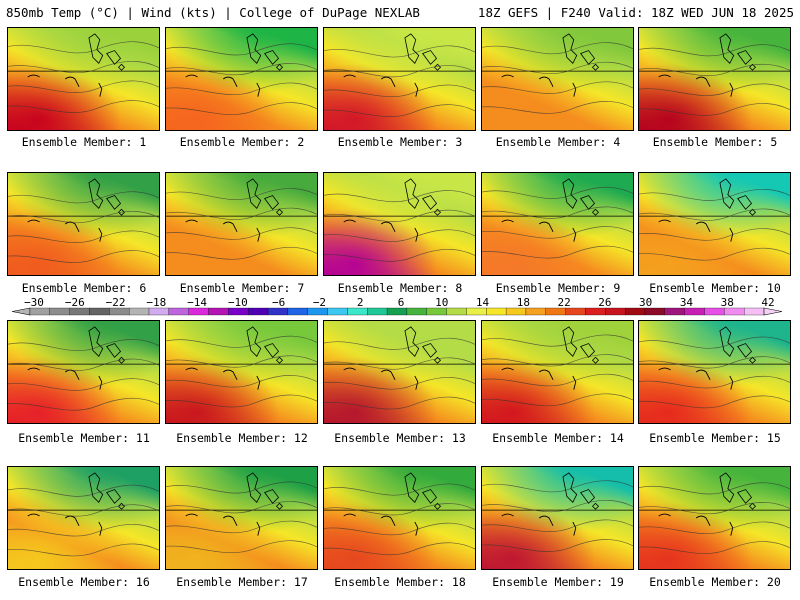  Describe the element at coordinates (242, 438) in the screenshot. I see `ensemble-member-label: Ensemble Member: 12` at that location.